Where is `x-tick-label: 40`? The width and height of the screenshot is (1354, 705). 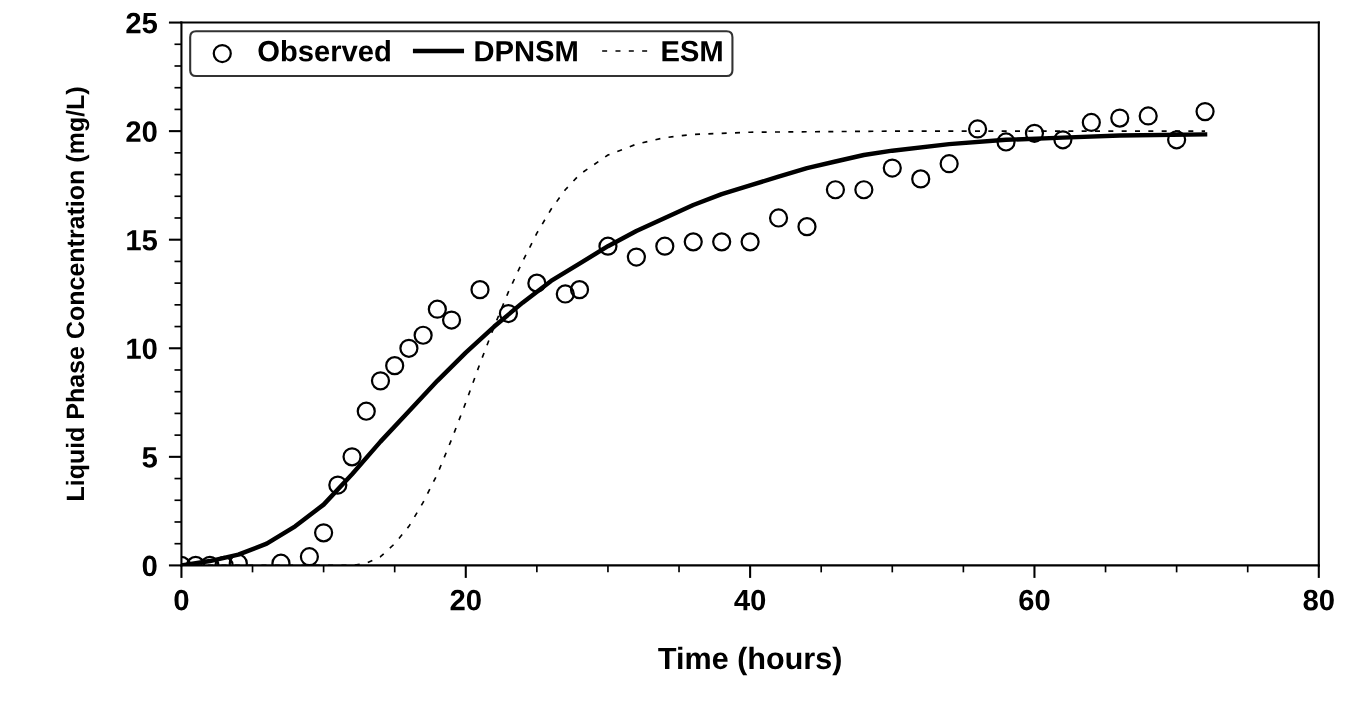
x-tick-label: 40 is located at coordinates (750, 600).